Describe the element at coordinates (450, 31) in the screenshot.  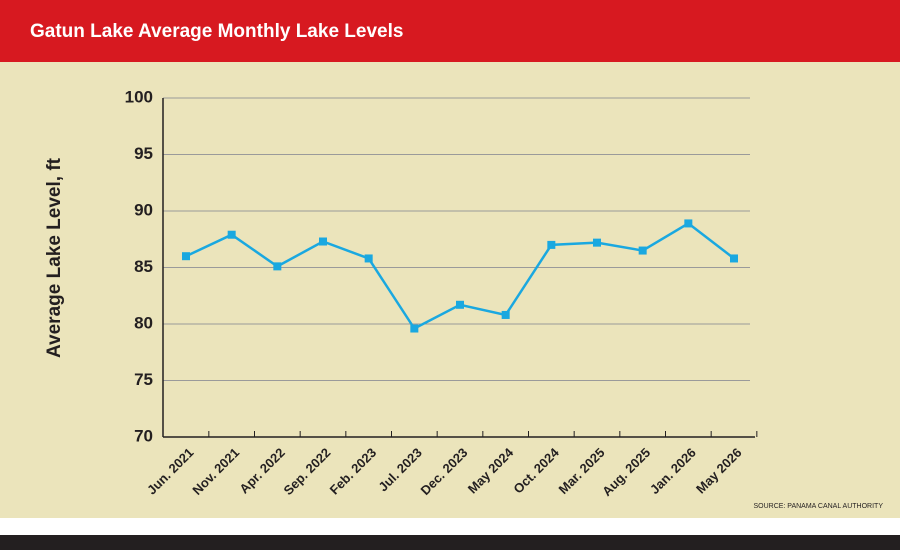
I see `header-band` at that location.